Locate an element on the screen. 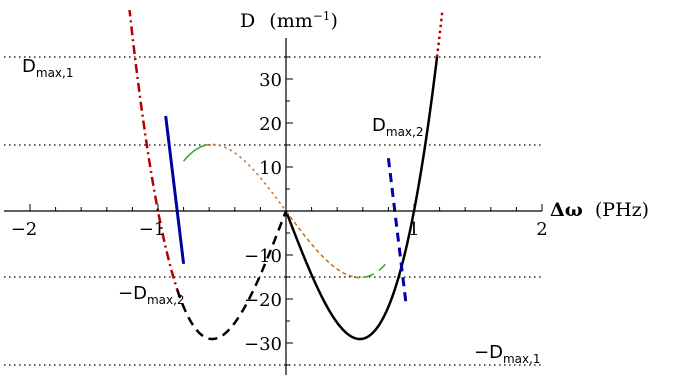 This screenshot has width=677, height=375. x-tick-label: −2 is located at coordinates (24, 229).